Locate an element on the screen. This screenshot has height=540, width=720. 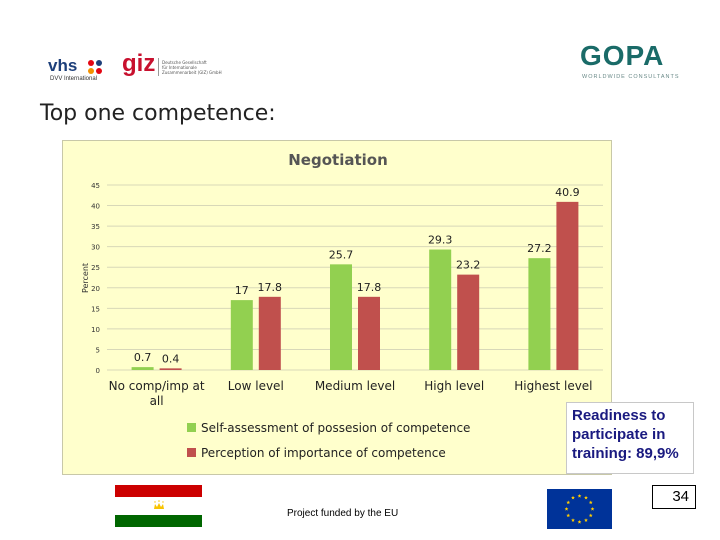
y-tick-label: 0 is located at coordinates (98, 371).